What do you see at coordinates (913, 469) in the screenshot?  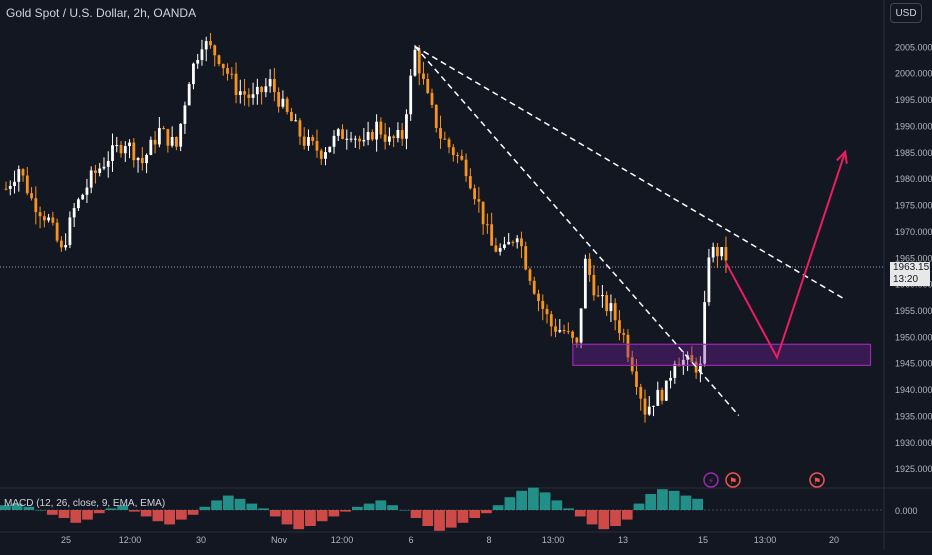 I see `price-axis-label: 1925.000` at bounding box center [913, 469].